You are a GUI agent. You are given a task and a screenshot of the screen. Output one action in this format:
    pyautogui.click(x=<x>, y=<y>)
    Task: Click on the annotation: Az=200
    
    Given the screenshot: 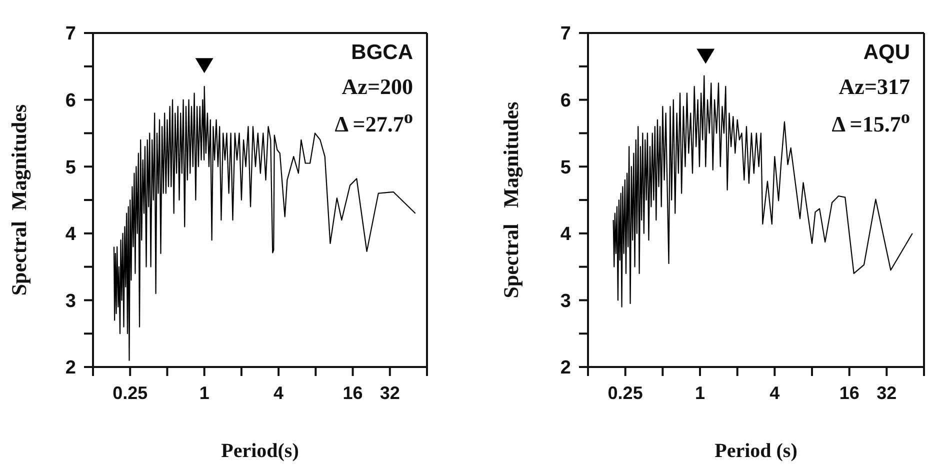 What is the action you would take?
    pyautogui.click(x=377, y=87)
    